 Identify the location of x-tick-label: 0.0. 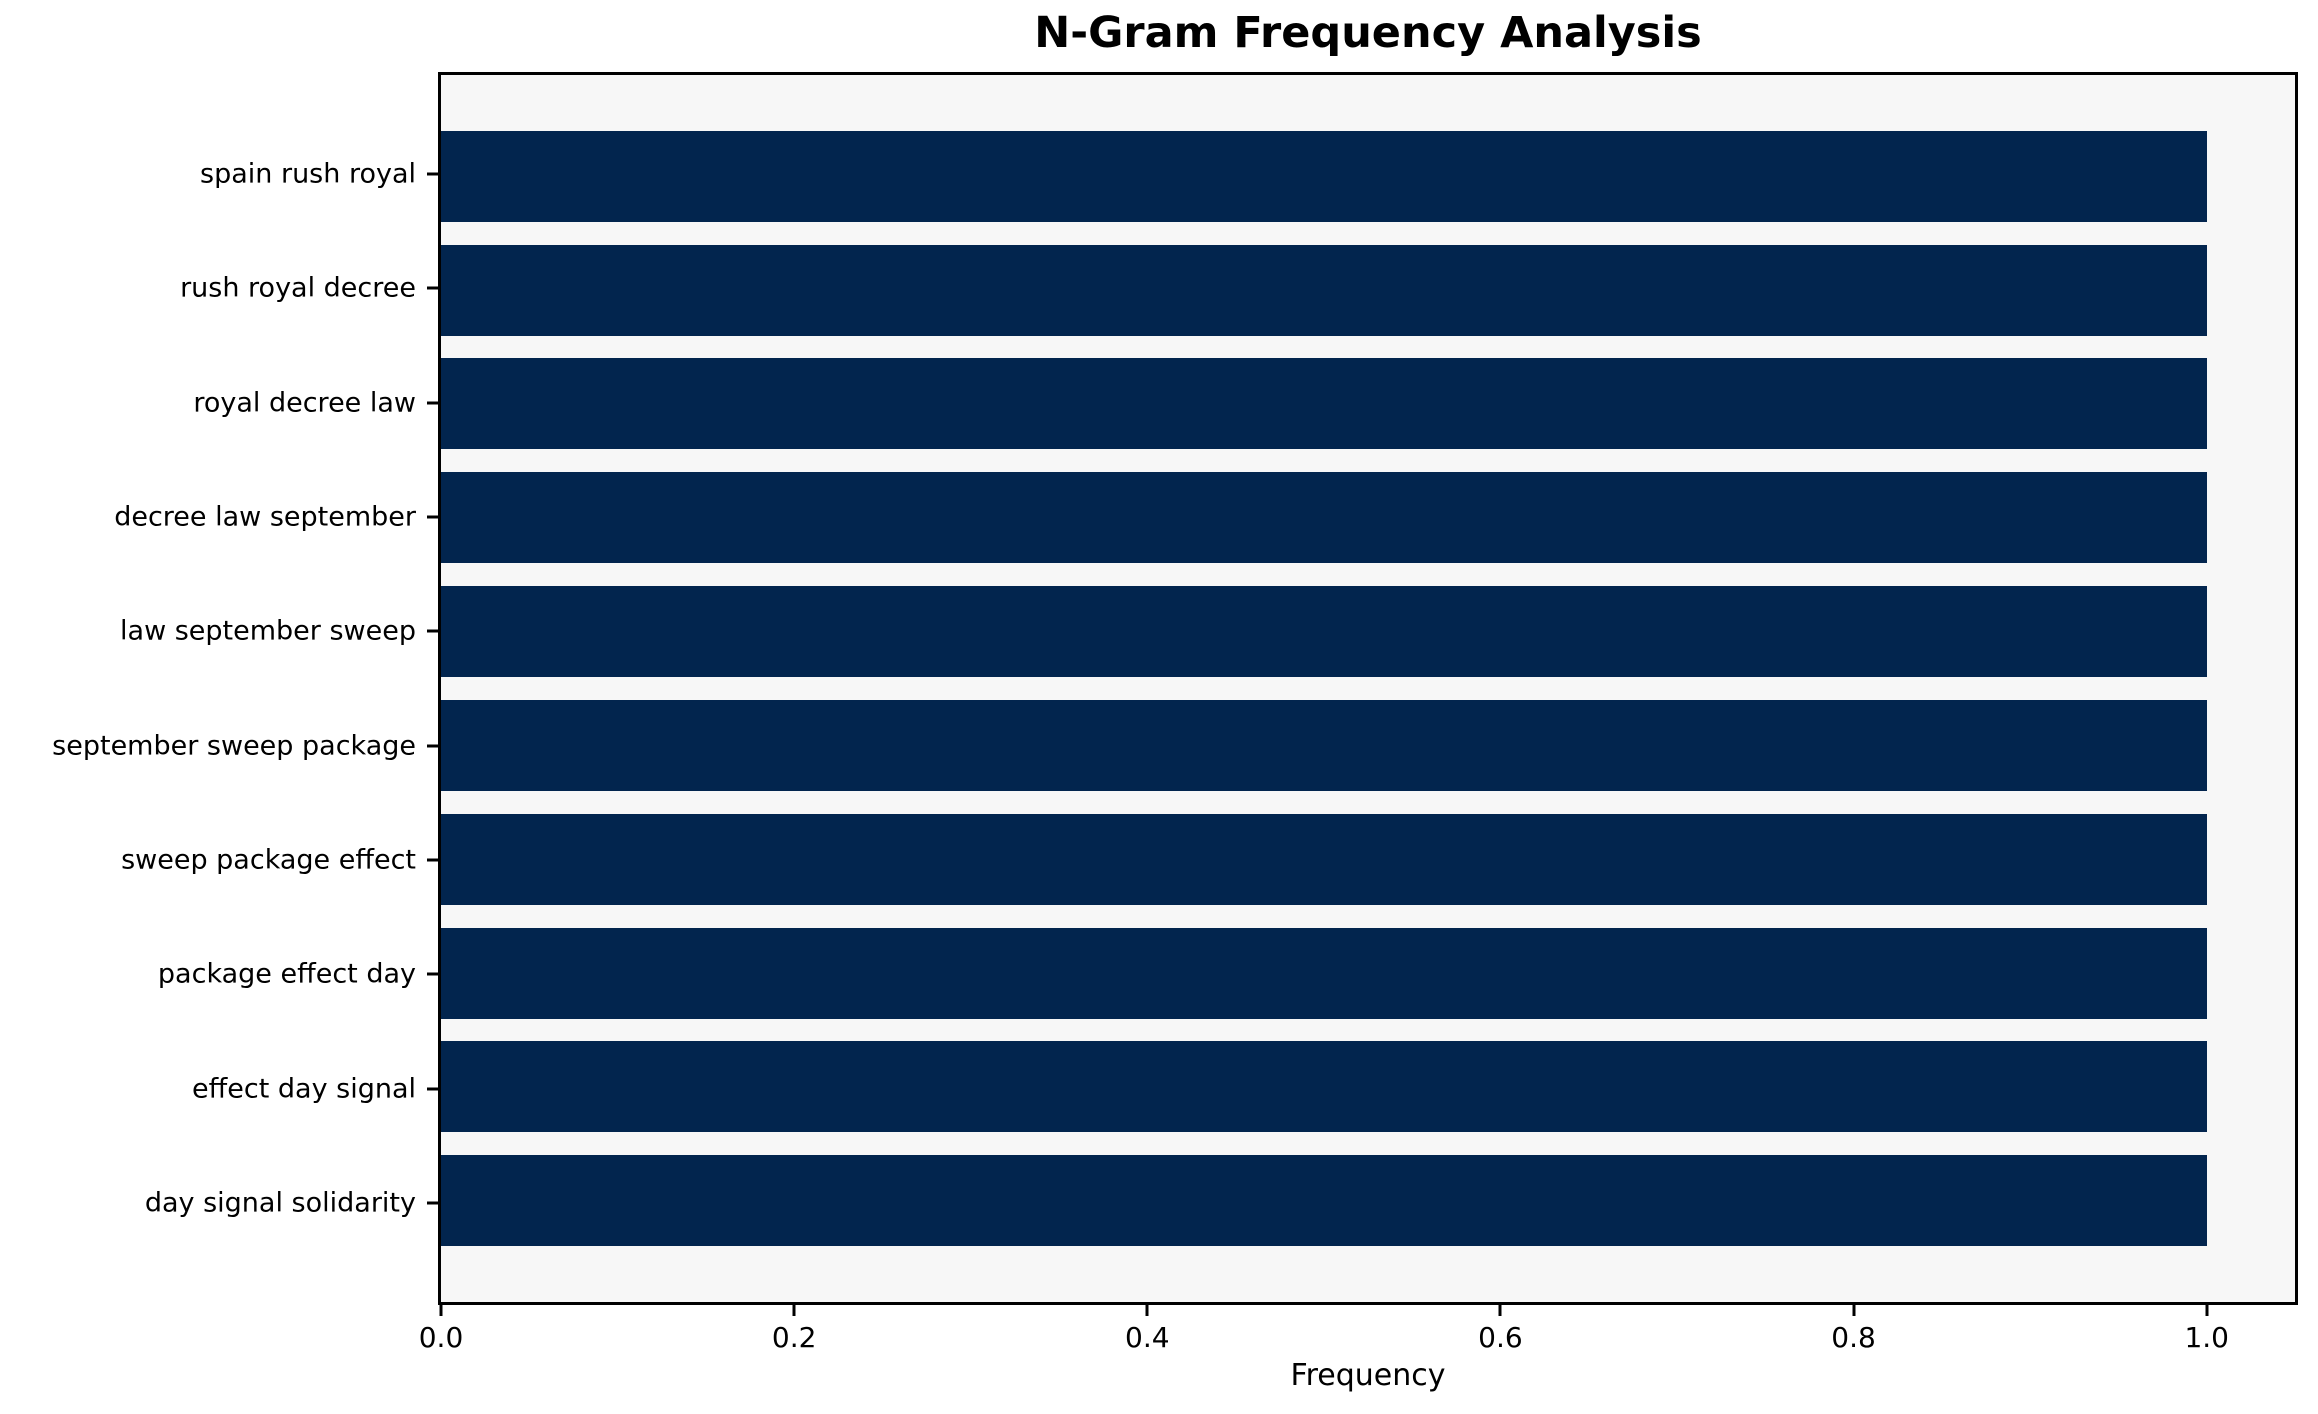
(441, 1337).